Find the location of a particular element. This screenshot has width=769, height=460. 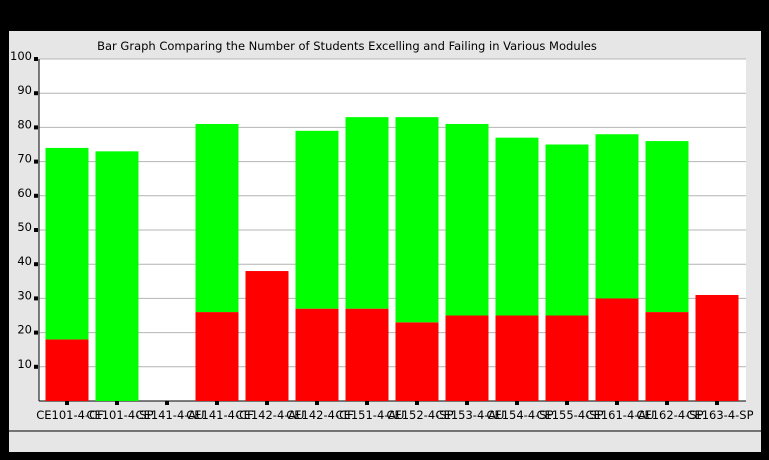

x-tick-label: CE152-4-SP is located at coordinates (419, 415).